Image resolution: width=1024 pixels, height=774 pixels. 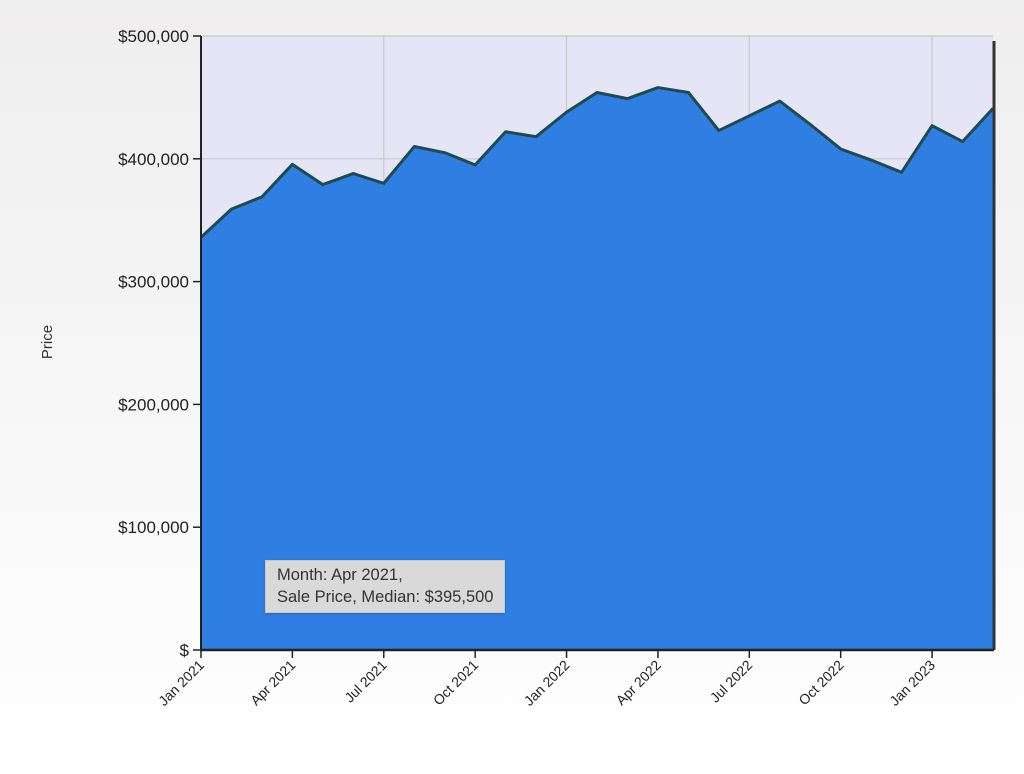 I want to click on x-tick-label: Jan 2021, so click(x=181, y=683).